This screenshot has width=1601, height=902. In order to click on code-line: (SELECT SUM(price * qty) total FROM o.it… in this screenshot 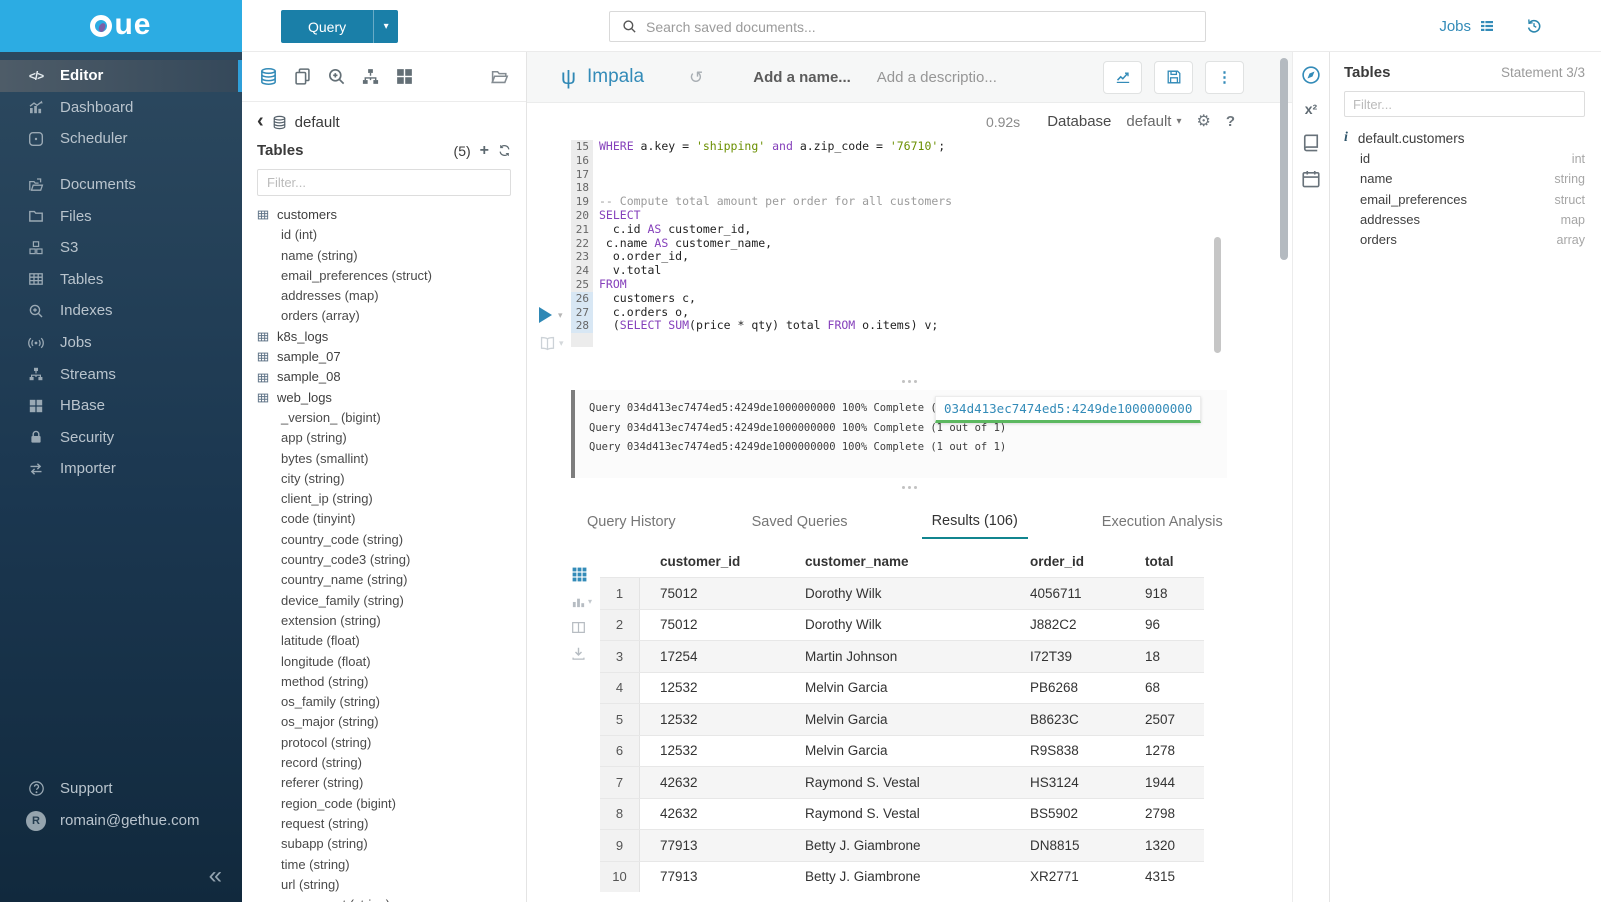, I will do `click(769, 325)`.